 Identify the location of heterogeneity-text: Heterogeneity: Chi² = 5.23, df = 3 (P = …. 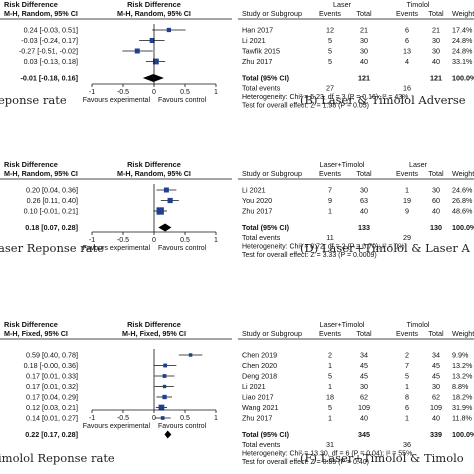
(325, 97).